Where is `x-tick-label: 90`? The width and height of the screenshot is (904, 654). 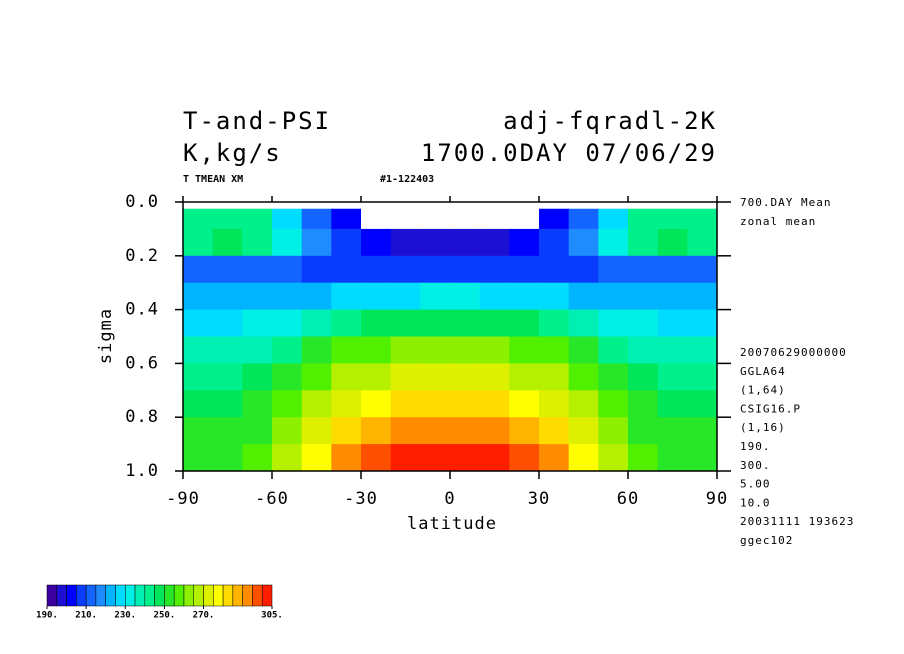
x-tick-label: 90 is located at coordinates (717, 499).